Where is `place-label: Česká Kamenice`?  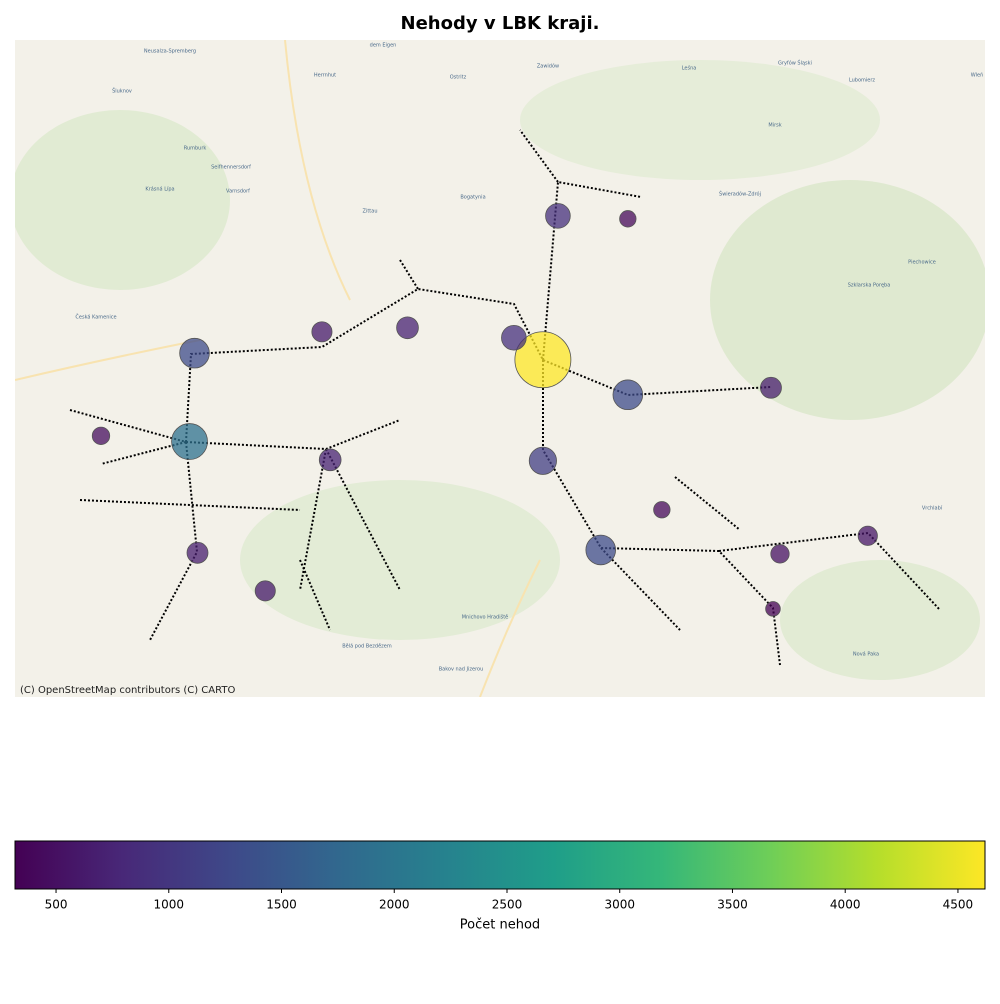
place-label: Česká Kamenice is located at coordinates (95, 317).